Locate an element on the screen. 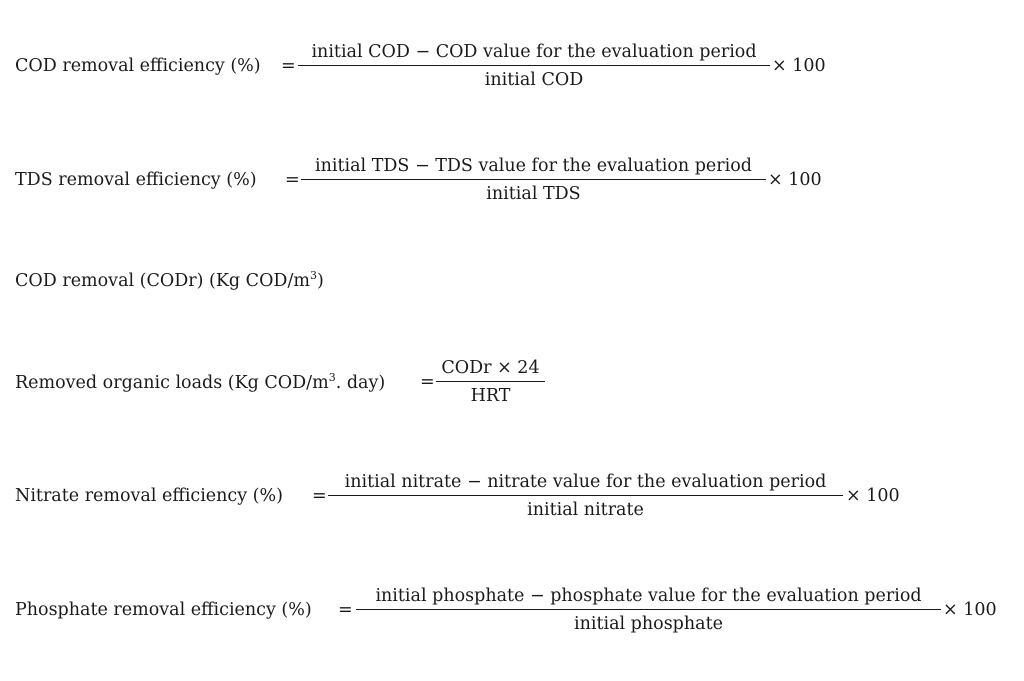  equation-label: TDS removal efficiency (%) is located at coordinates (136, 180).